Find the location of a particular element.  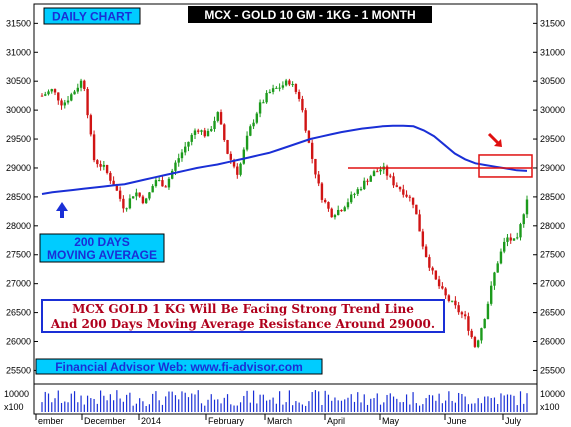

x-tick-label: July is located at coordinates (513, 421).